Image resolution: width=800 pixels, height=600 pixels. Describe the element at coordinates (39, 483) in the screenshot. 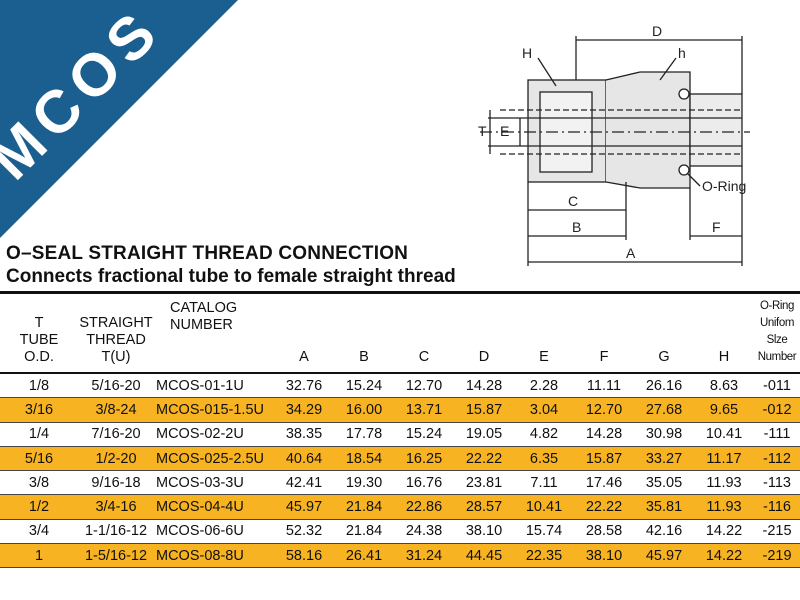

I see `table-cell: 3/8` at that location.